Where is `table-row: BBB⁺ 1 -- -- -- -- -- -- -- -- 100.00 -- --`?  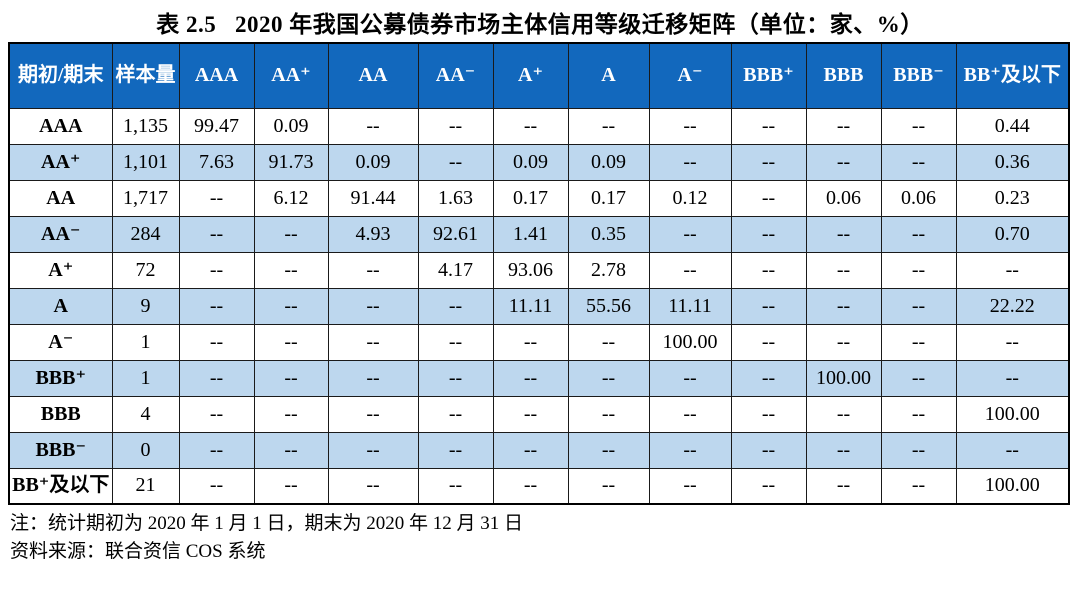
table-row: BBB⁺ 1 -- -- -- -- -- -- -- -- 100.00 -- -- is located at coordinates (539, 378).